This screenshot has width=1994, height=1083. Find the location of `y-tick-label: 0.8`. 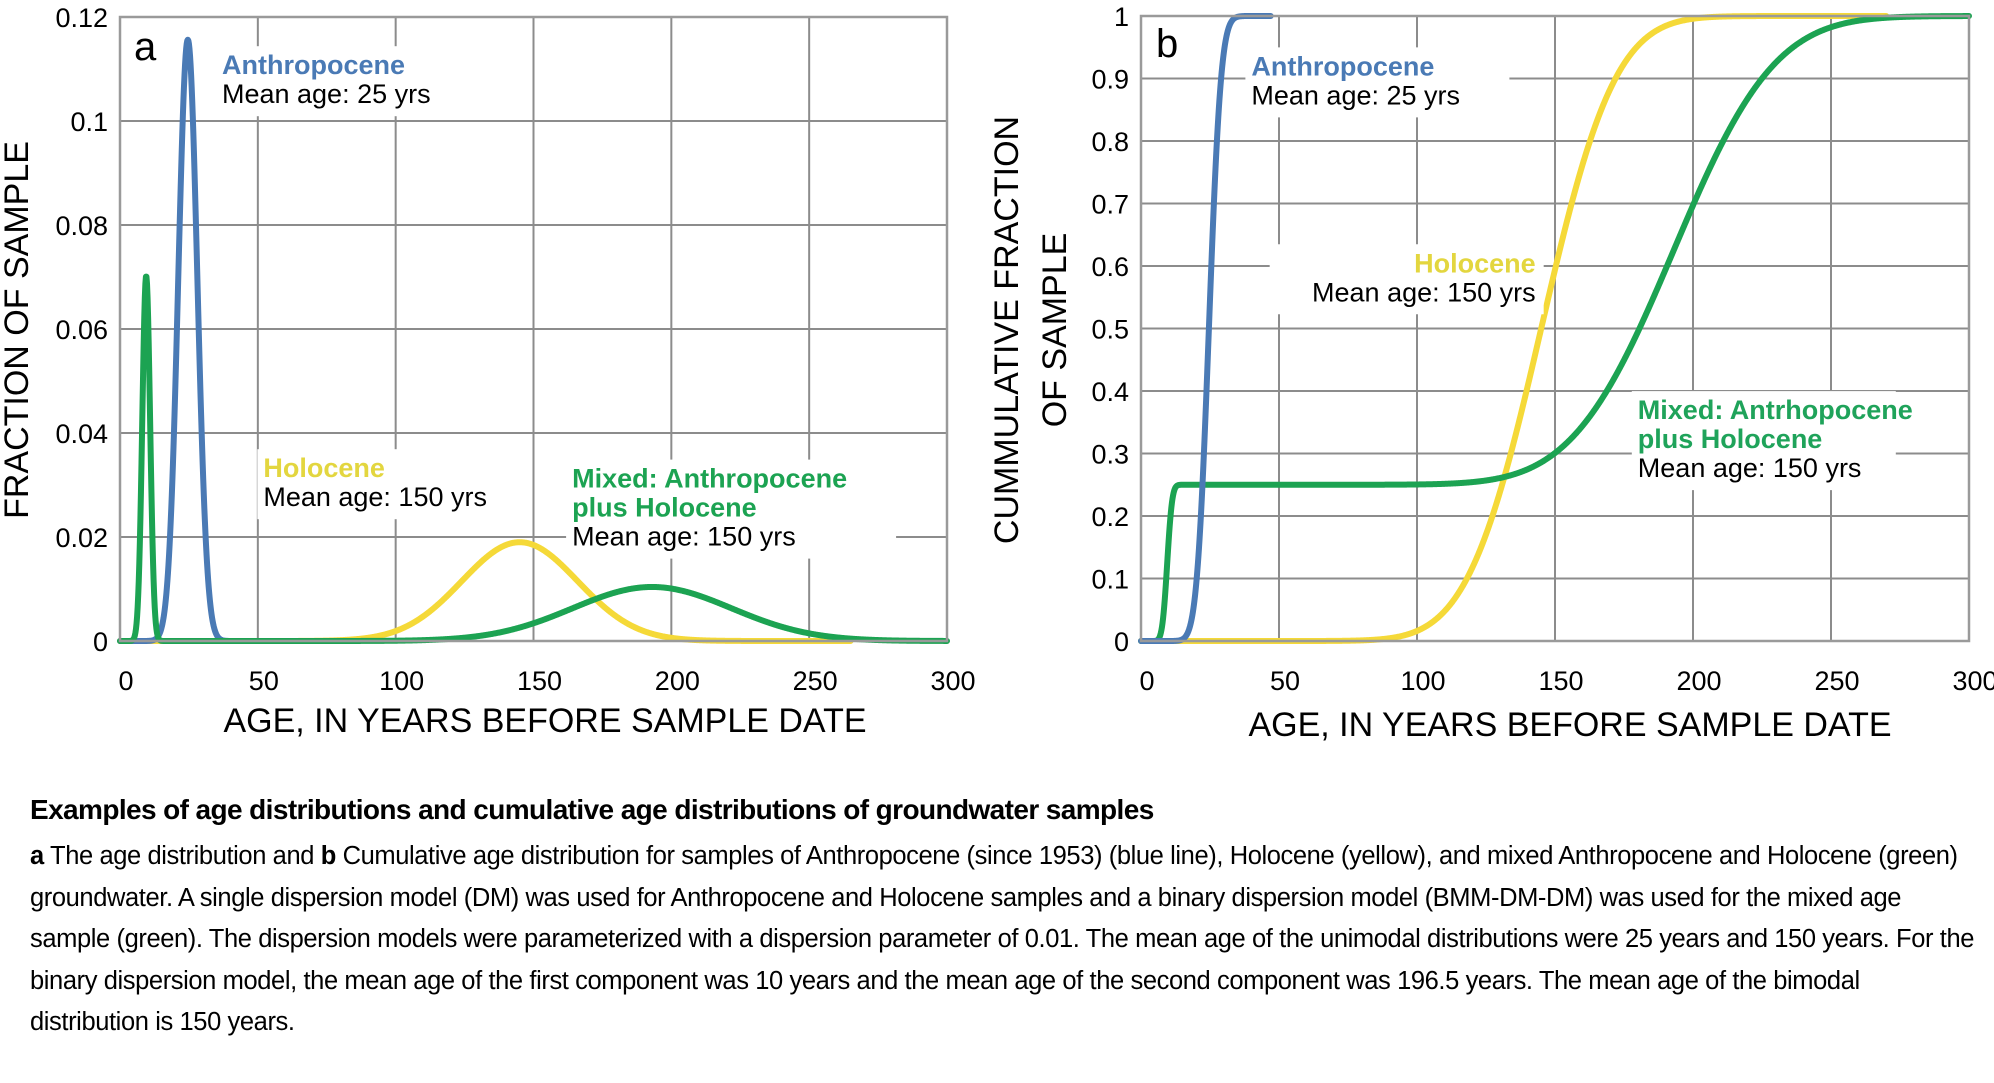

y-tick-label: 0.8 is located at coordinates (1110, 142).